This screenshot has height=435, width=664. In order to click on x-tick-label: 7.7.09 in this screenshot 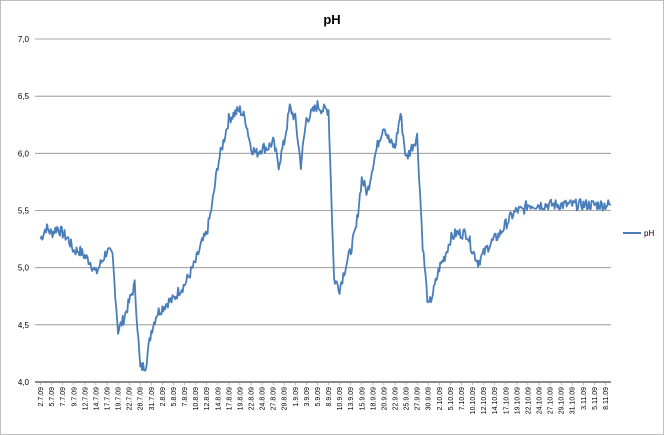, I will do `click(63, 397)`.